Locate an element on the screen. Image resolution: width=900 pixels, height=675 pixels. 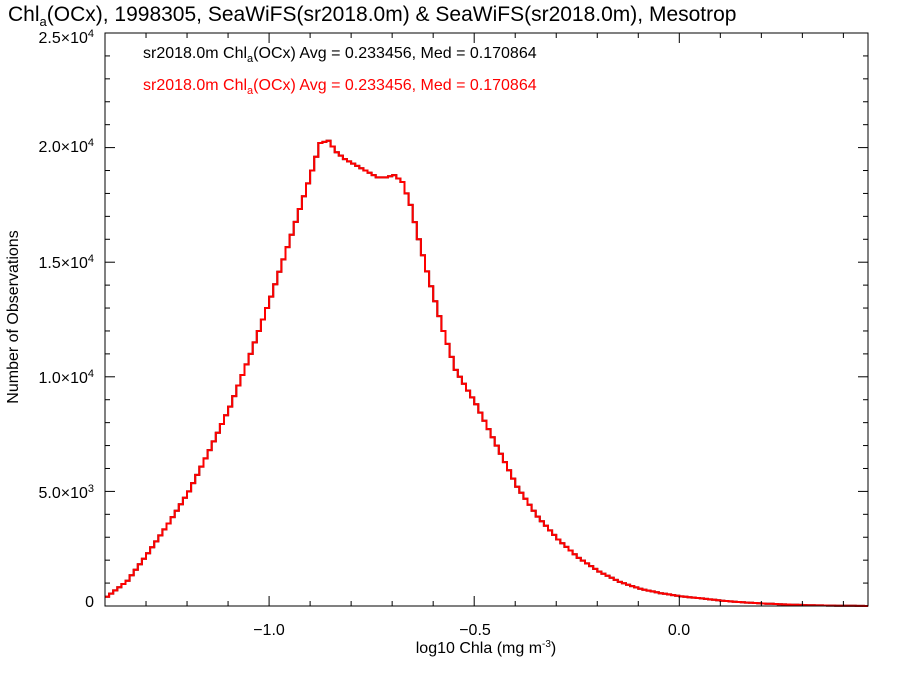
y-tick-mantissa: 0 is located at coordinates (89, 602).